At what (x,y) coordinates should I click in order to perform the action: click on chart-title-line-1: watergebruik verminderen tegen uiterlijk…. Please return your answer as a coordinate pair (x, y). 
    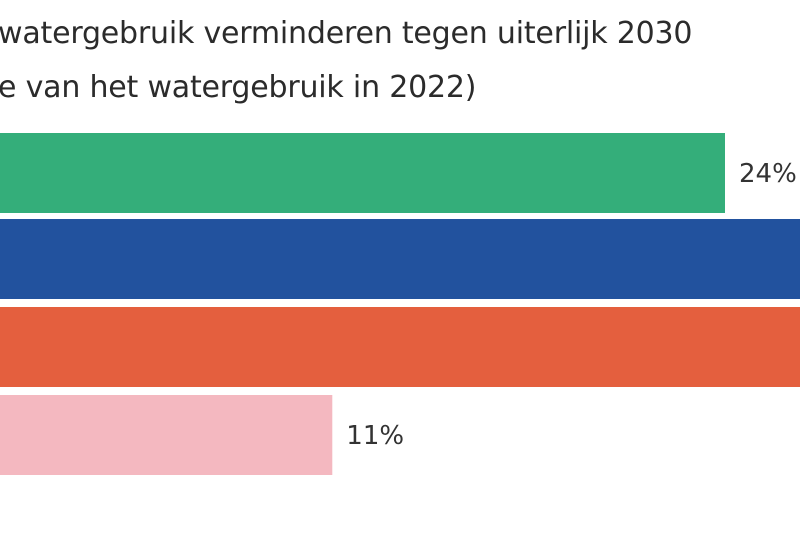
    Looking at the image, I should click on (346, 33).